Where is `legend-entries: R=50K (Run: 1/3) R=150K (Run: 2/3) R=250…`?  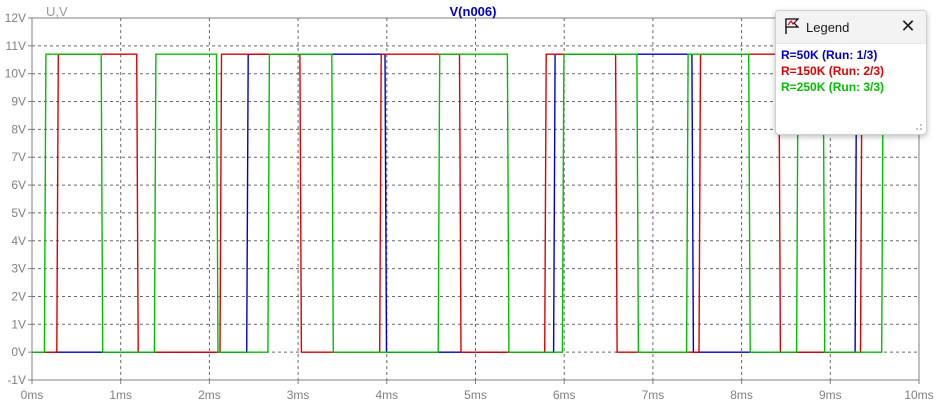
legend-entries: R=50K (Run: 1/3) R=150K (Run: 2/3) R=250… is located at coordinates (832, 71).